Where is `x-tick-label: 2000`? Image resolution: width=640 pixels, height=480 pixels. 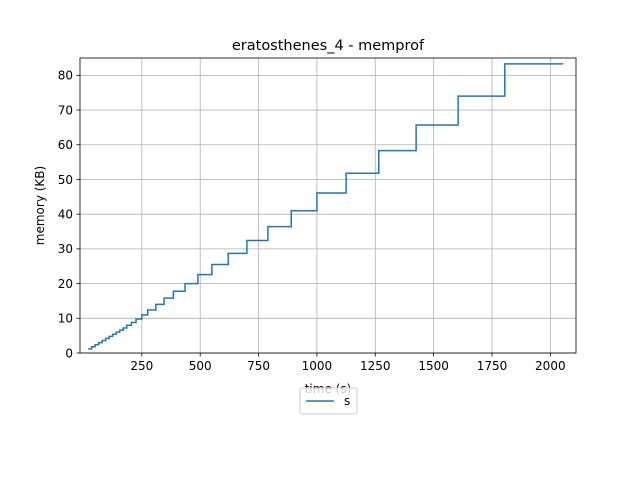
x-tick-label: 2000 is located at coordinates (550, 366).